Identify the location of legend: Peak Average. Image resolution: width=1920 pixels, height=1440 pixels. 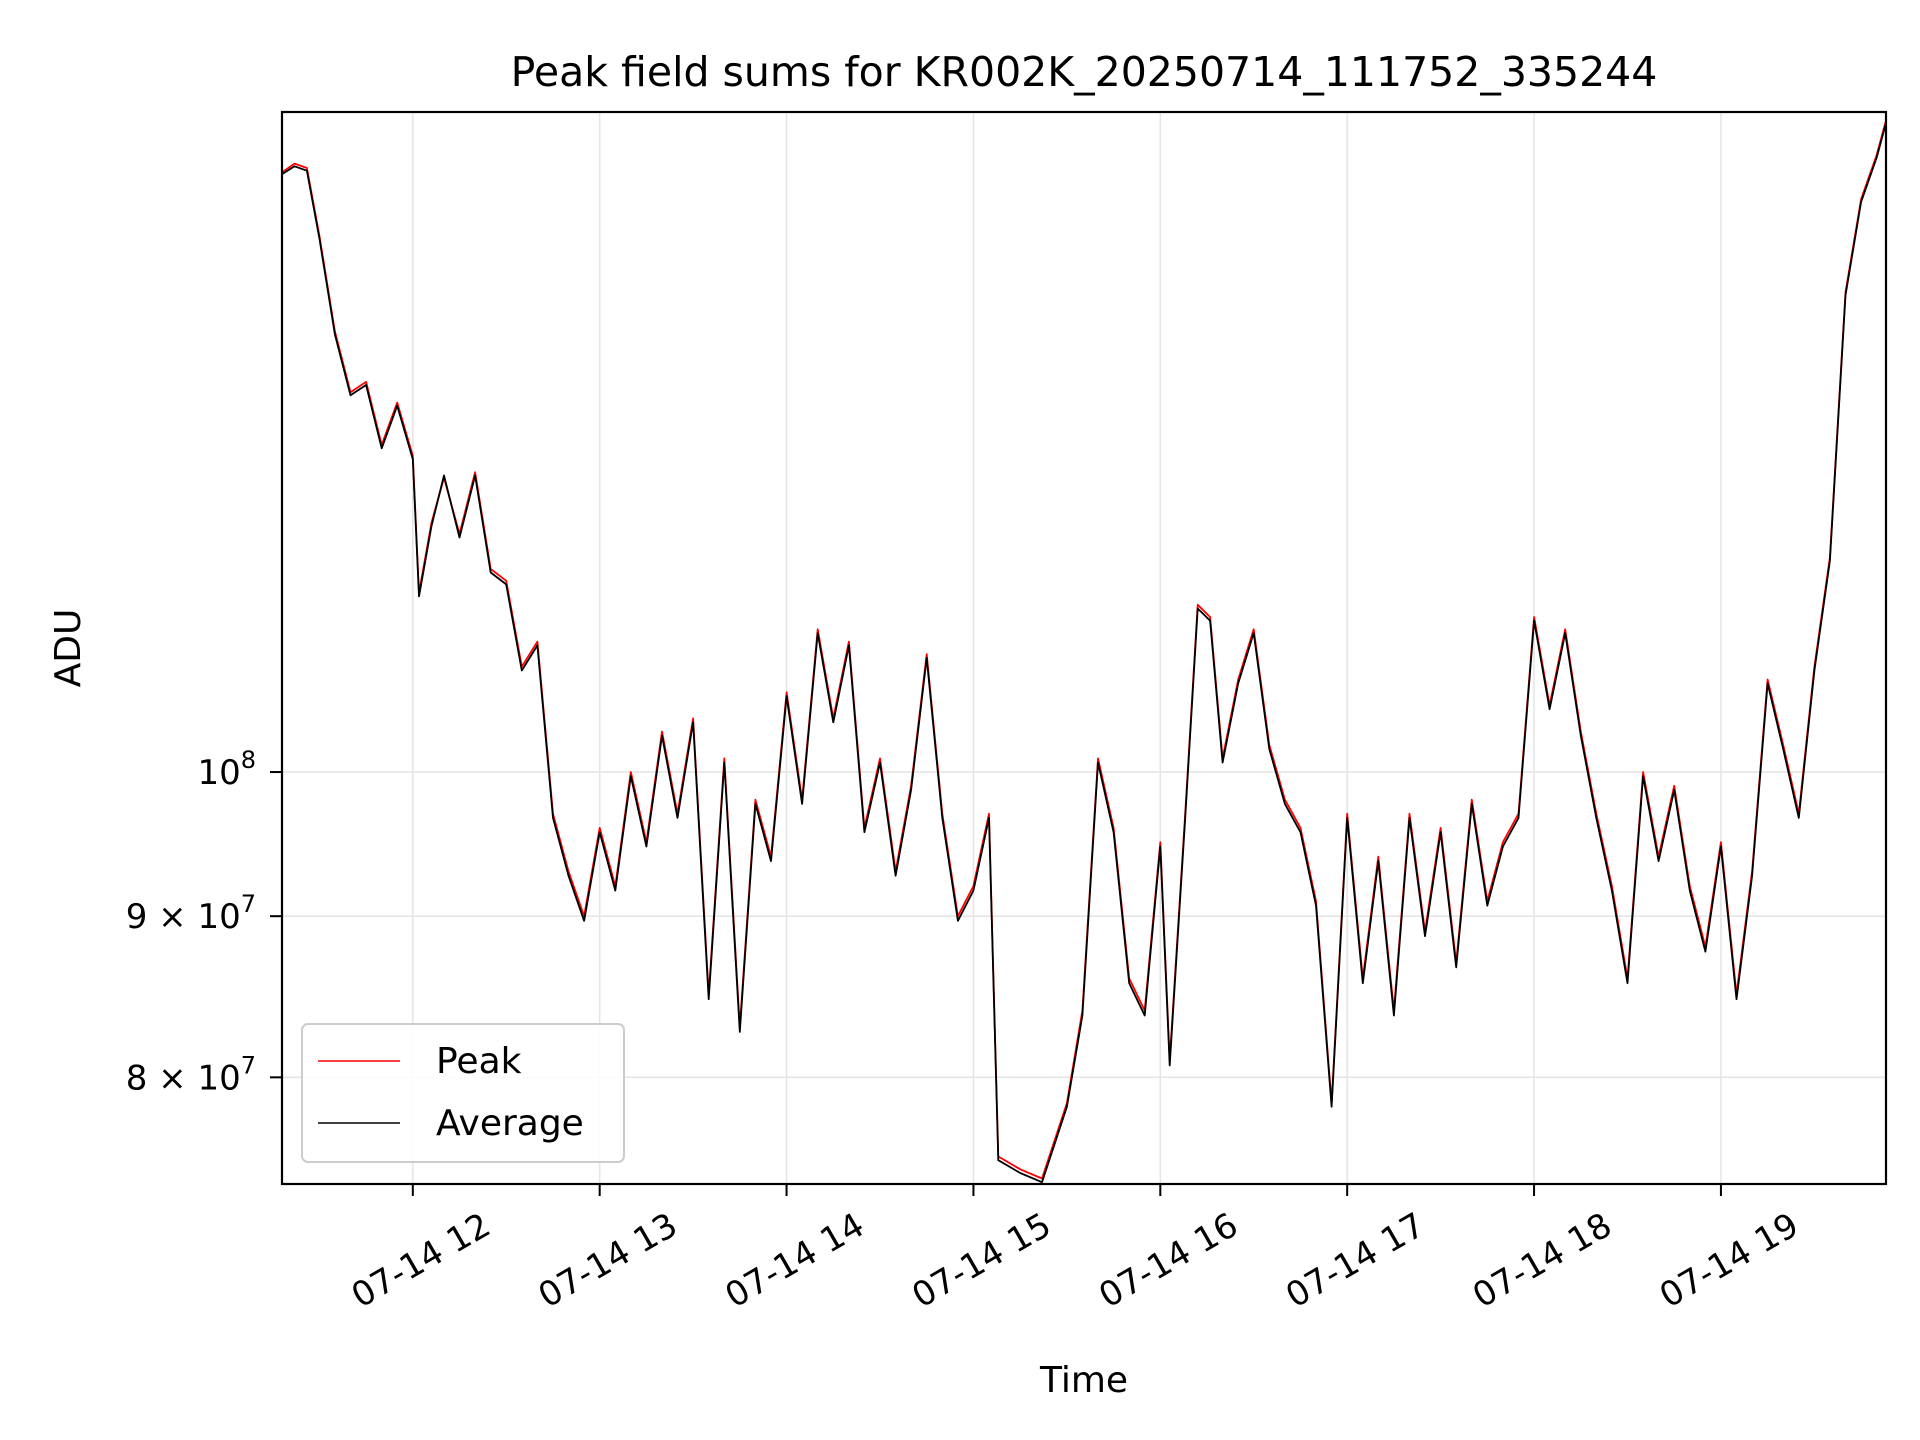
(463, 1093).